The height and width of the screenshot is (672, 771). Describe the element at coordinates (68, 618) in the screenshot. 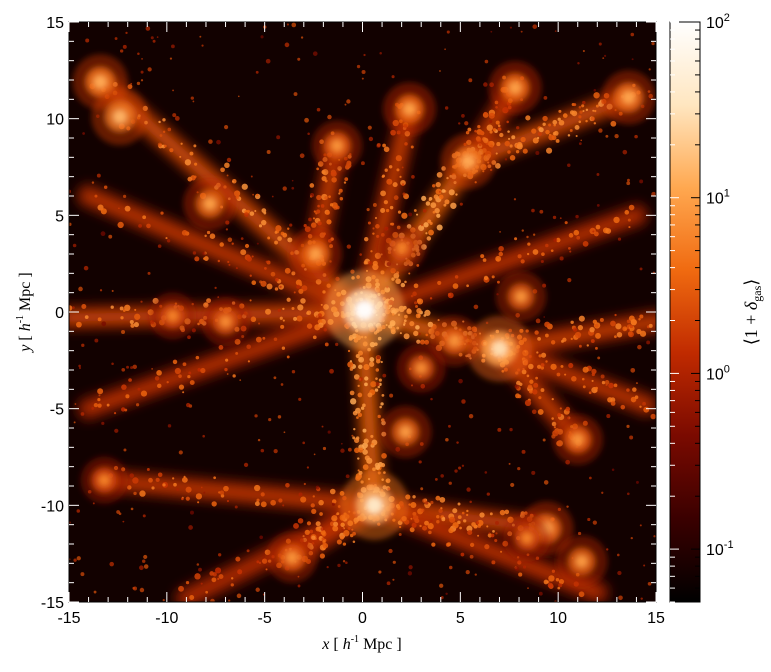

I see `x-tick-label: -15` at that location.